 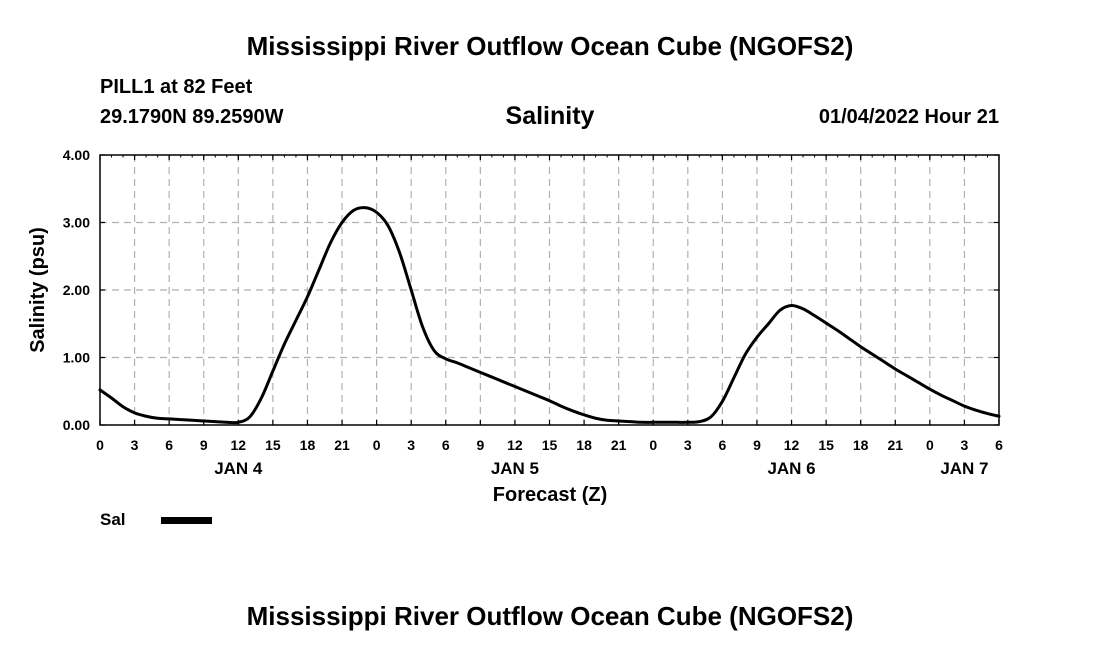 What do you see at coordinates (515, 468) in the screenshot?
I see `x-date-label: JAN 5` at bounding box center [515, 468].